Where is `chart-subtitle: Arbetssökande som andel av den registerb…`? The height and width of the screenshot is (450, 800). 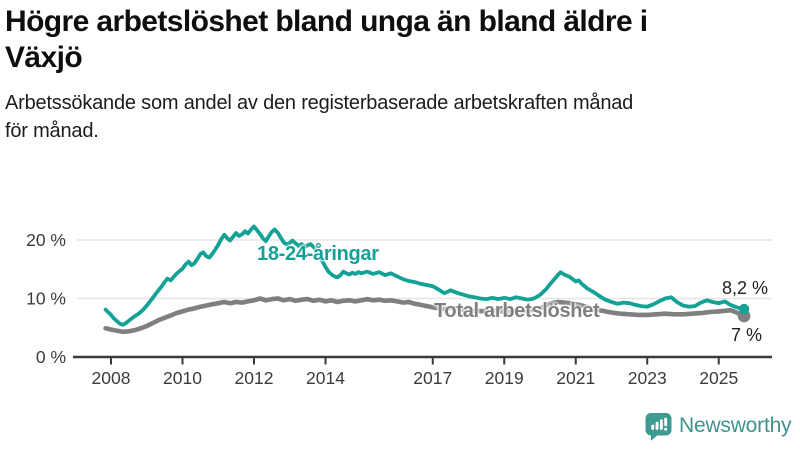 chart-subtitle: Arbetssökande som andel av den registerb… is located at coordinates (399, 117).